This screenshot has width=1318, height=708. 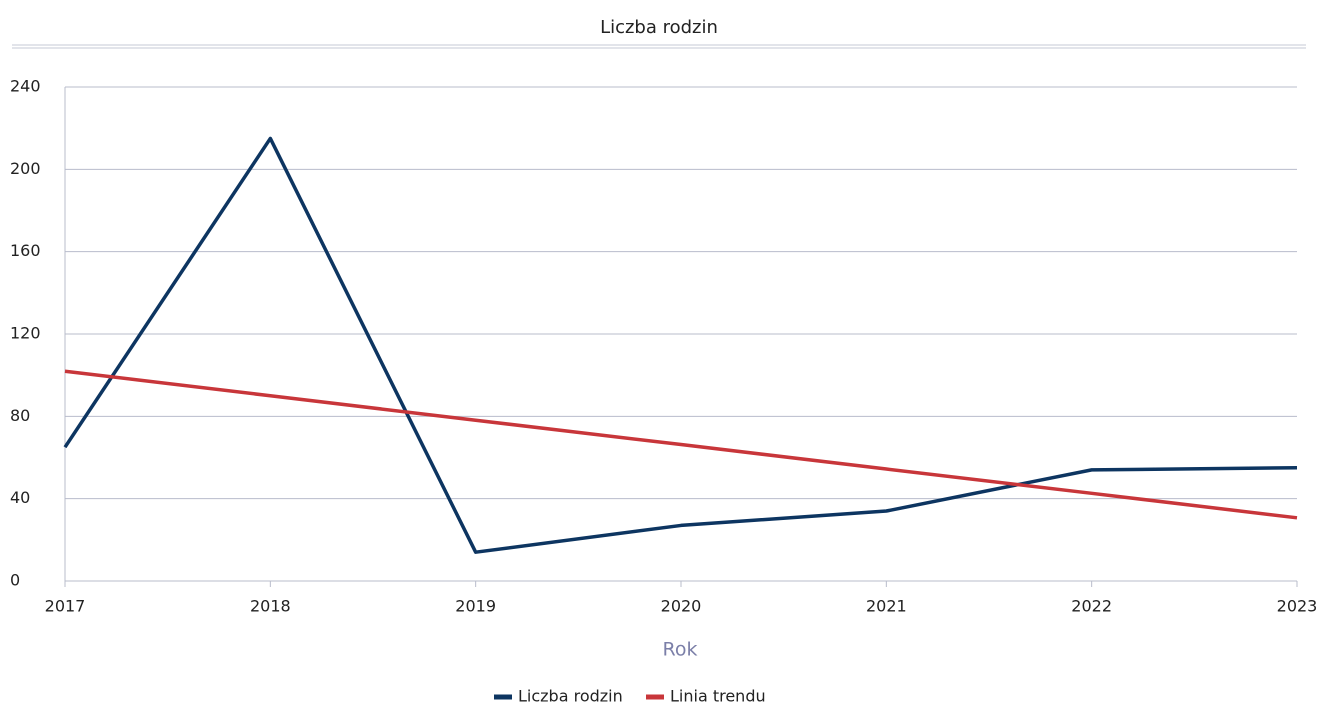 I want to click on y-tick-label: 0, so click(x=15, y=580).